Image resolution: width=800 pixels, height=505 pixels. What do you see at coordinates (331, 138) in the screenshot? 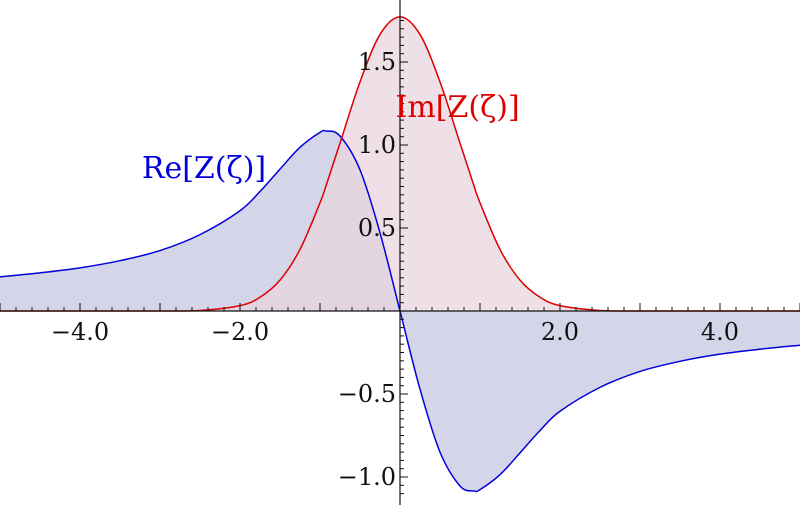
I see `series-annotations: Re[Z(ζ)] Im[Z(ζ)]` at bounding box center [331, 138].